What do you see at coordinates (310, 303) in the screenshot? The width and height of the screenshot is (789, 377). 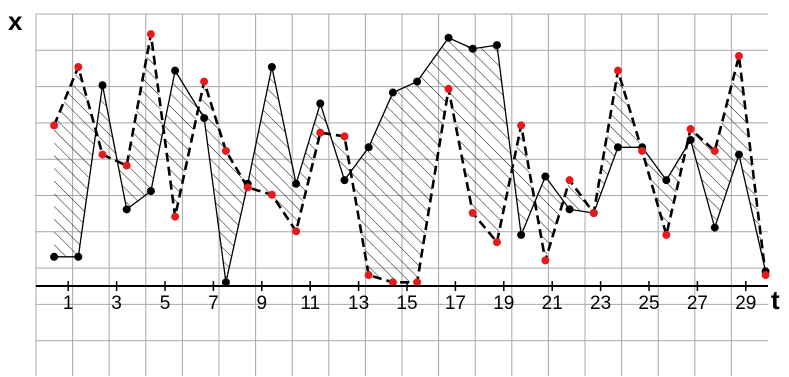 I see `x-tick-label: 11` at bounding box center [310, 303].